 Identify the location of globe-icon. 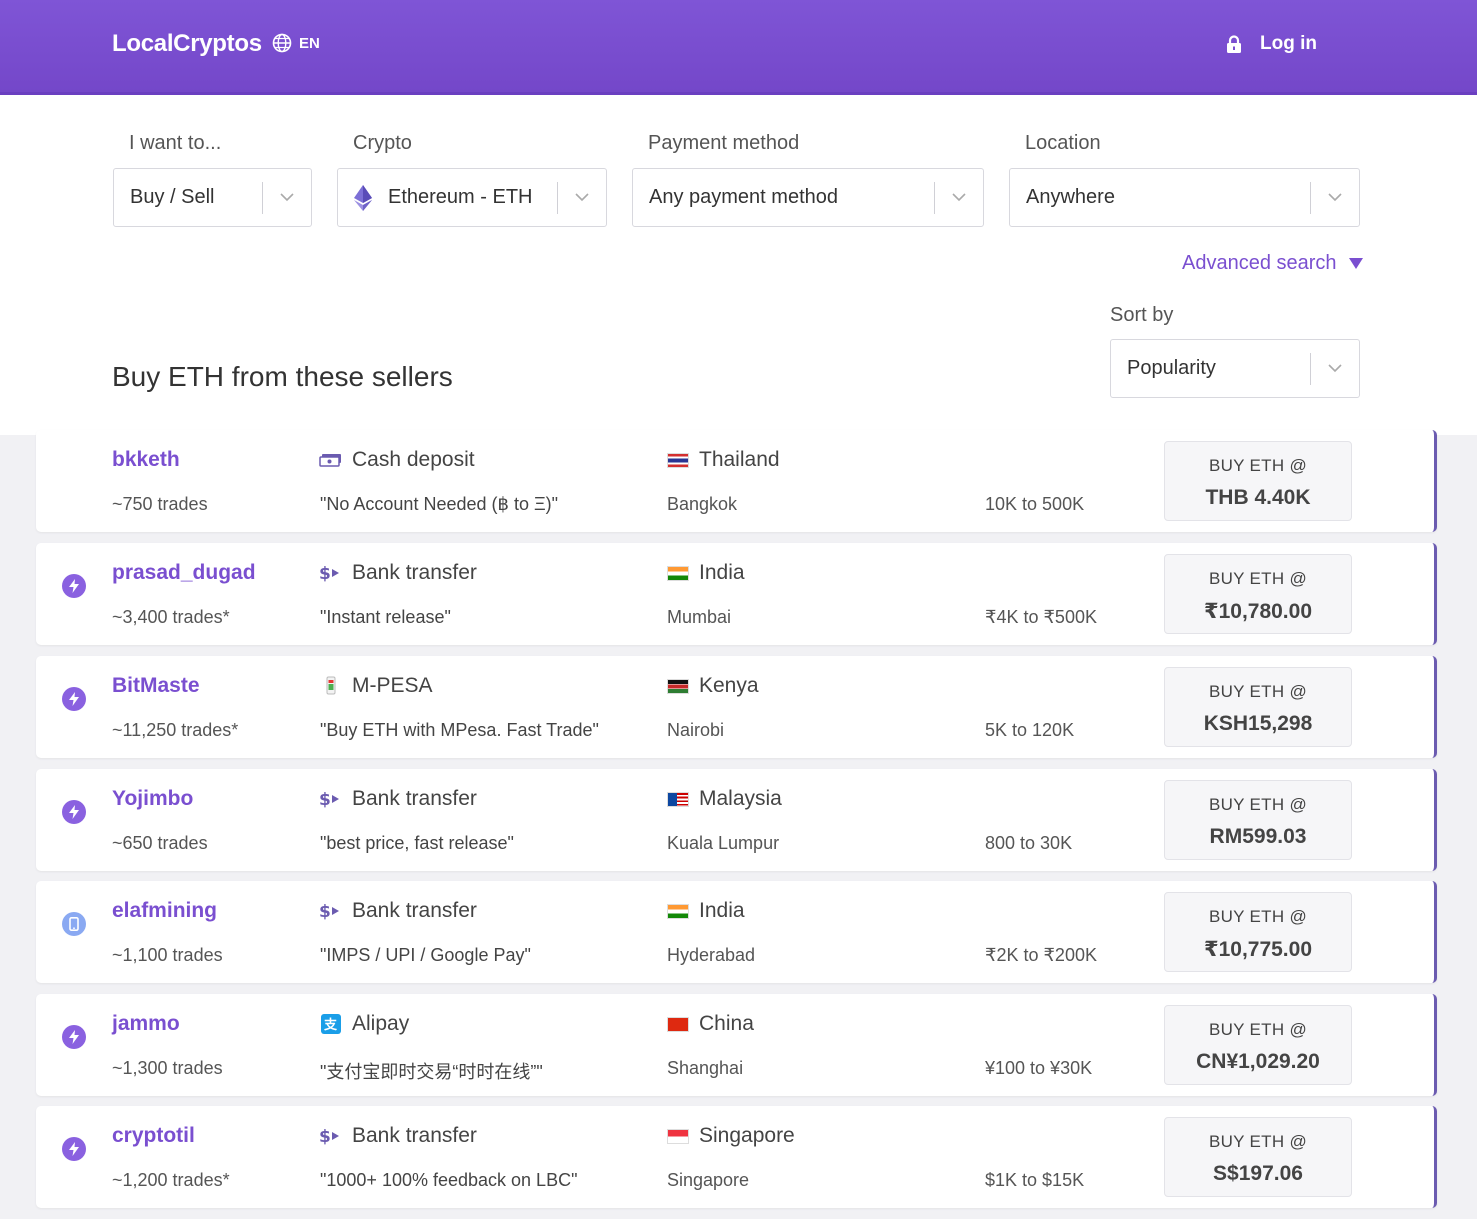
(282, 43).